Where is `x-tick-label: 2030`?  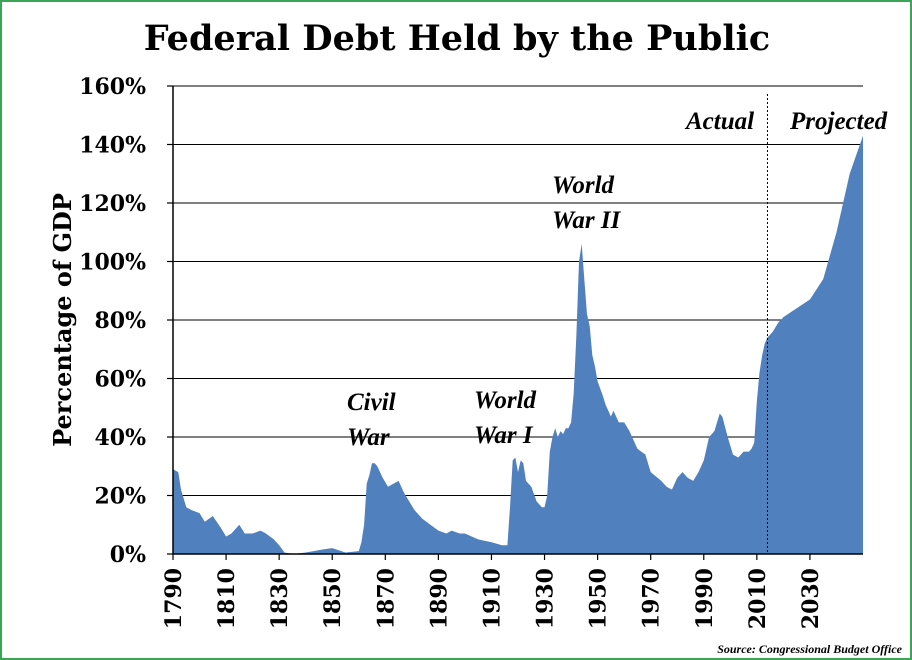
x-tick-label: 2030 is located at coordinates (811, 598).